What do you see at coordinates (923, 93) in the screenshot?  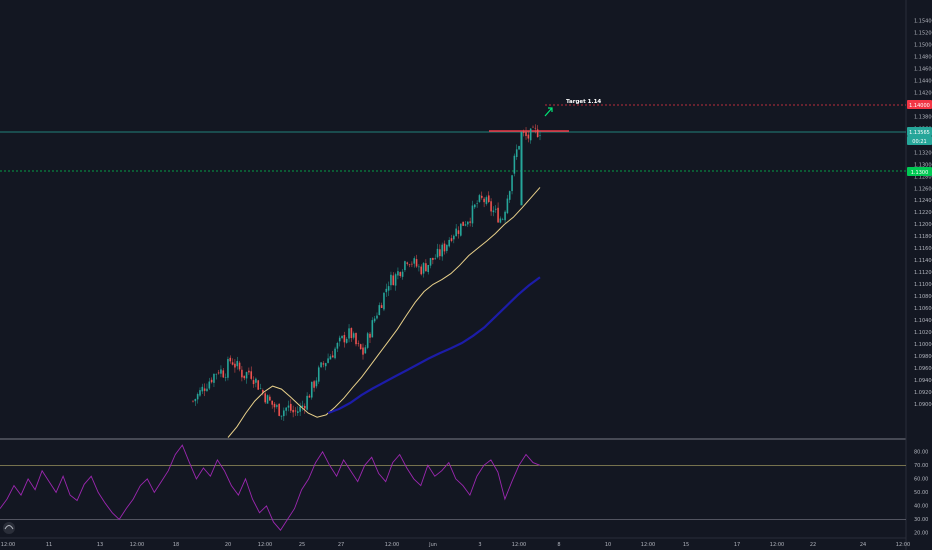 I see `price-tick-label: 1.14200` at bounding box center [923, 93].